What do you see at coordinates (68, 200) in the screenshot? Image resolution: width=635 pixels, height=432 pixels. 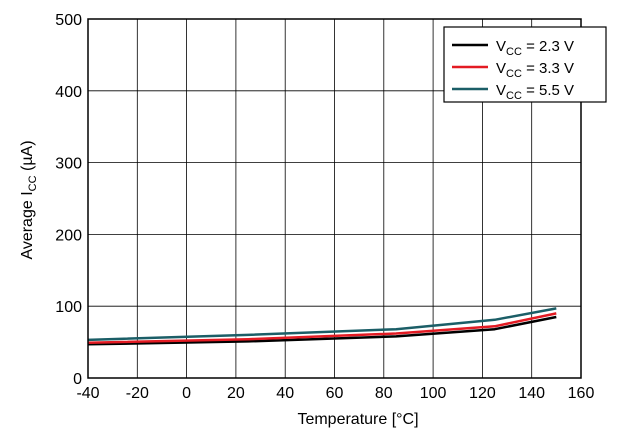 I see `y-tick-labels: 0 100 200 300 400 500` at bounding box center [68, 200].